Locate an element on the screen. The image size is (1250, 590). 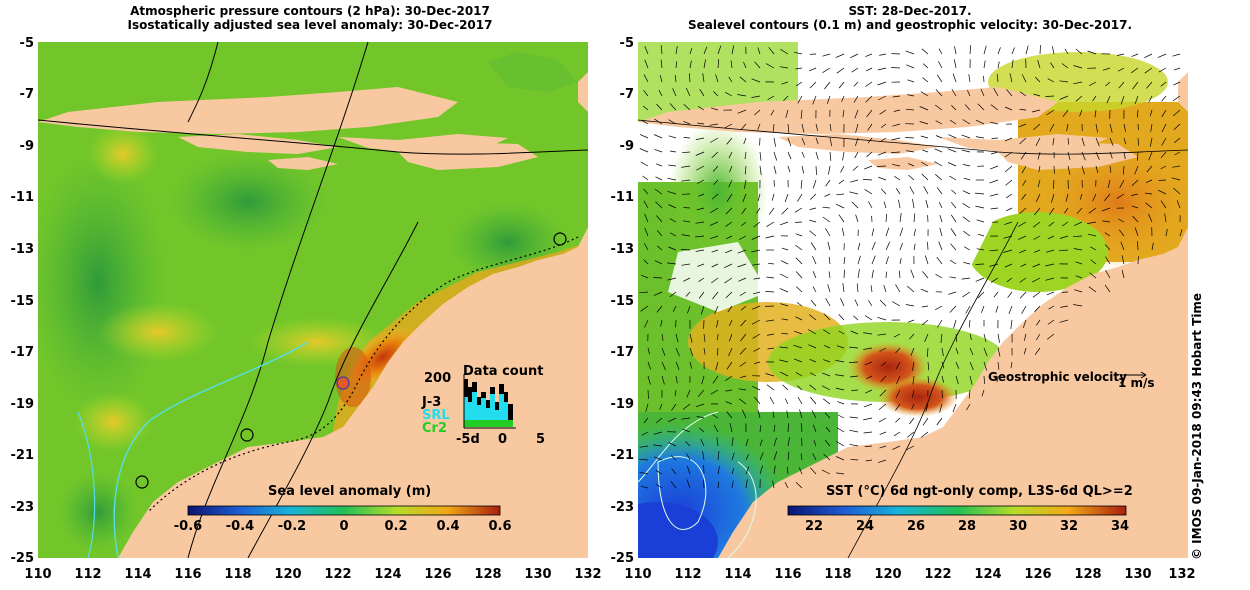
right-lat-tick: -15 is located at coordinates (622, 301).